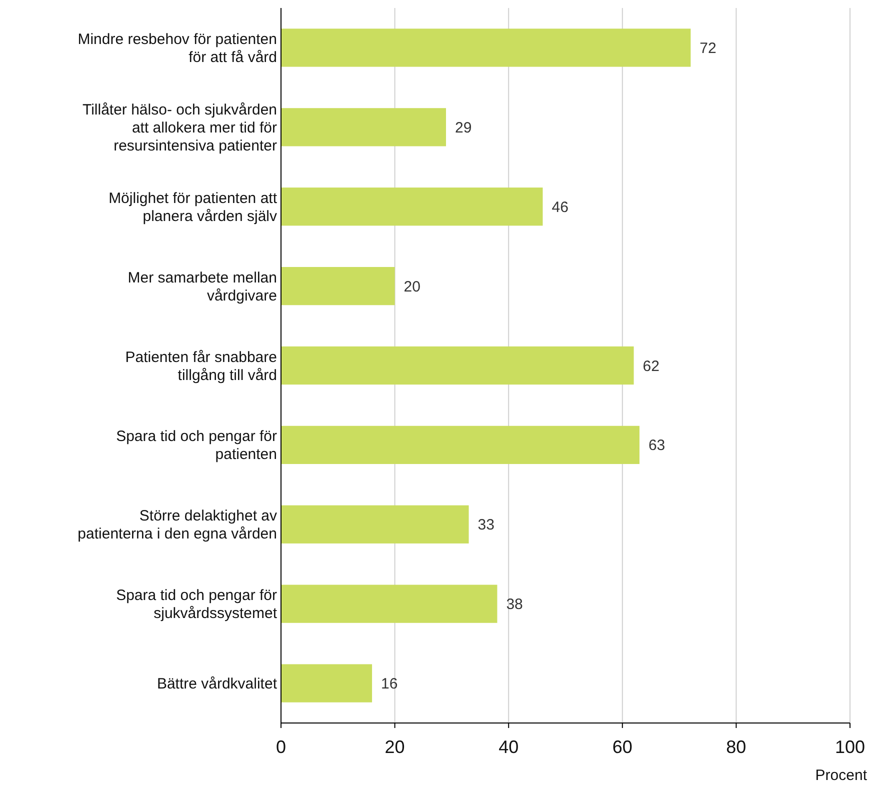 Image resolution: width=871 pixels, height=786 pixels. What do you see at coordinates (217, 684) in the screenshot?
I see `y-tick-label: Bättre vårdkvalitet` at bounding box center [217, 684].